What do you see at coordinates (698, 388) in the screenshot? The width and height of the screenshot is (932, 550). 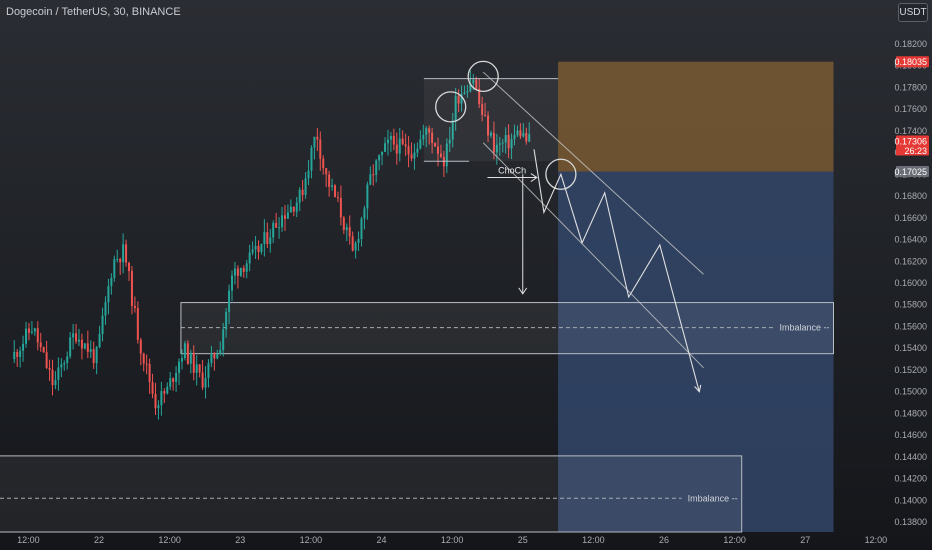 I see `projected-arrowhead` at bounding box center [698, 388].